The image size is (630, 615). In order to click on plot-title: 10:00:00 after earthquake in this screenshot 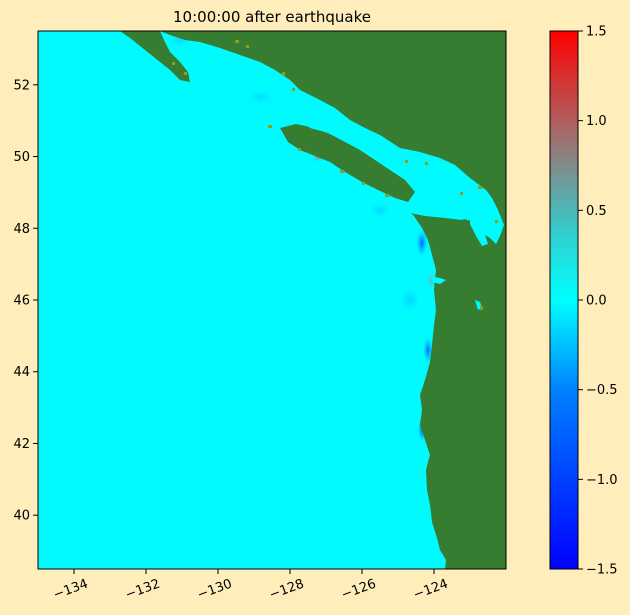, I will do `click(272, 17)`.